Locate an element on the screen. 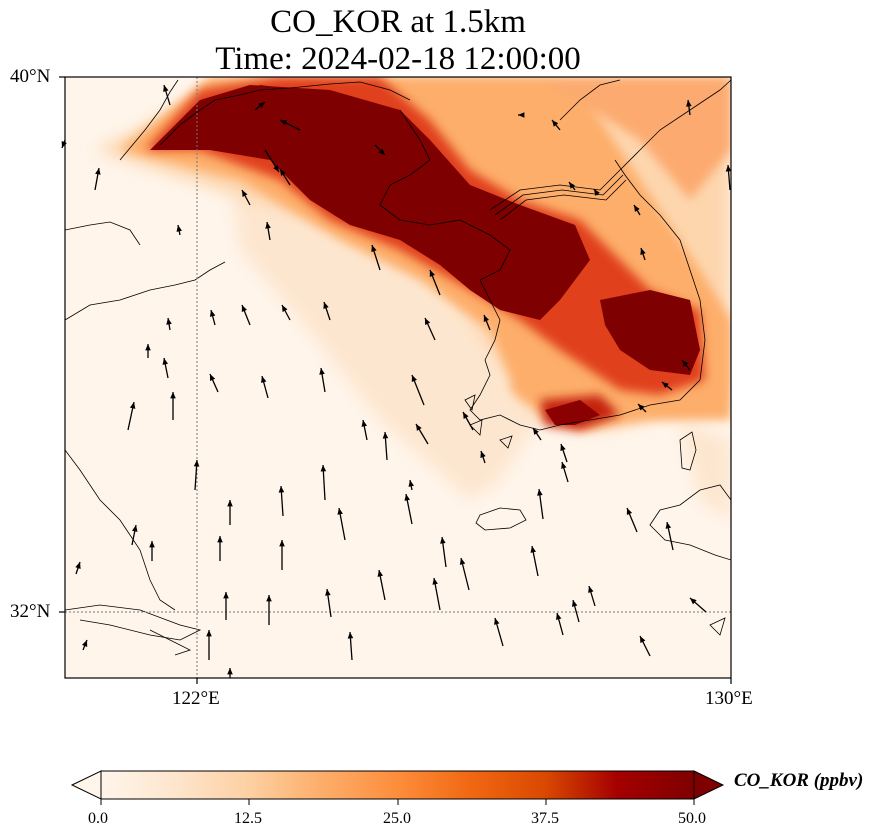 The height and width of the screenshot is (839, 886). lon-label-122: 122°E is located at coordinates (196, 698).